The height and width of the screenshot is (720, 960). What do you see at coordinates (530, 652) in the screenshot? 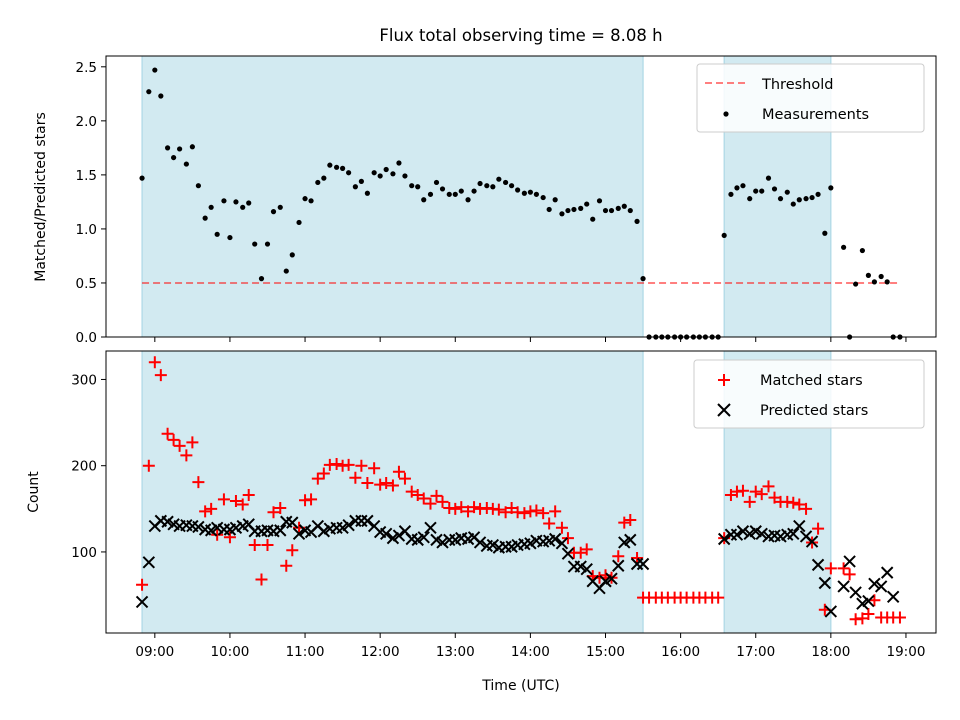
I see `x-tick-label: 14:00` at bounding box center [530, 652].